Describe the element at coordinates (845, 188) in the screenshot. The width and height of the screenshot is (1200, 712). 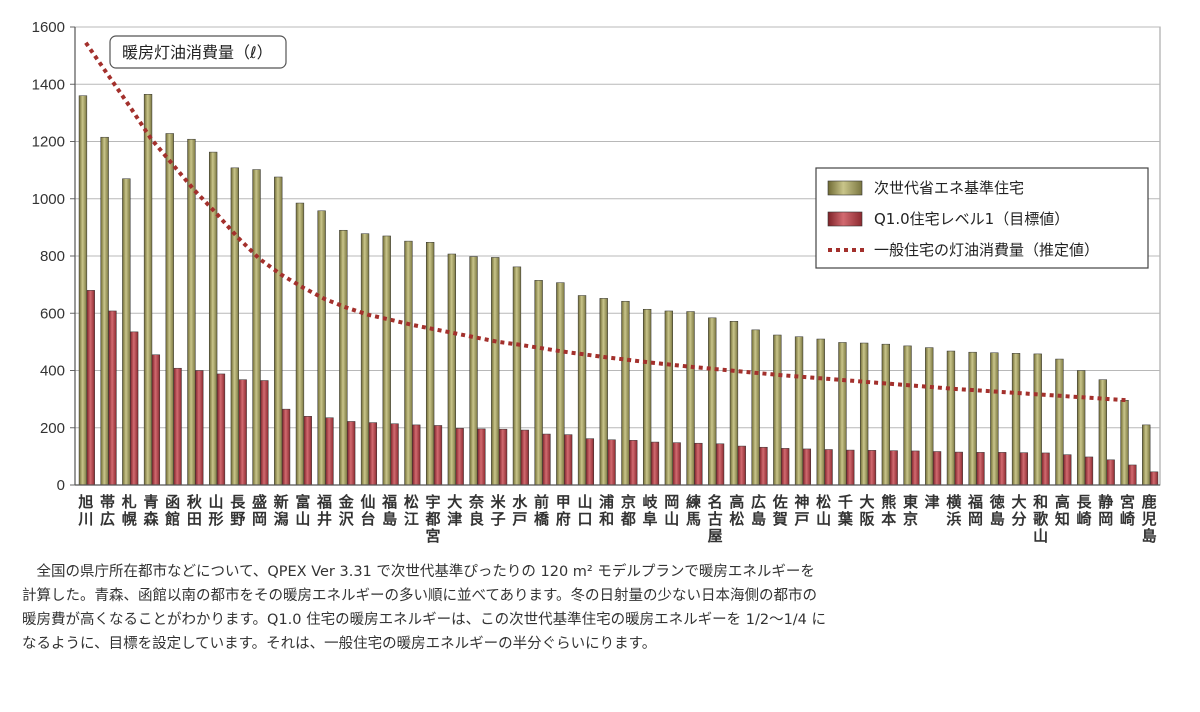
I see `legend-swatch` at that location.